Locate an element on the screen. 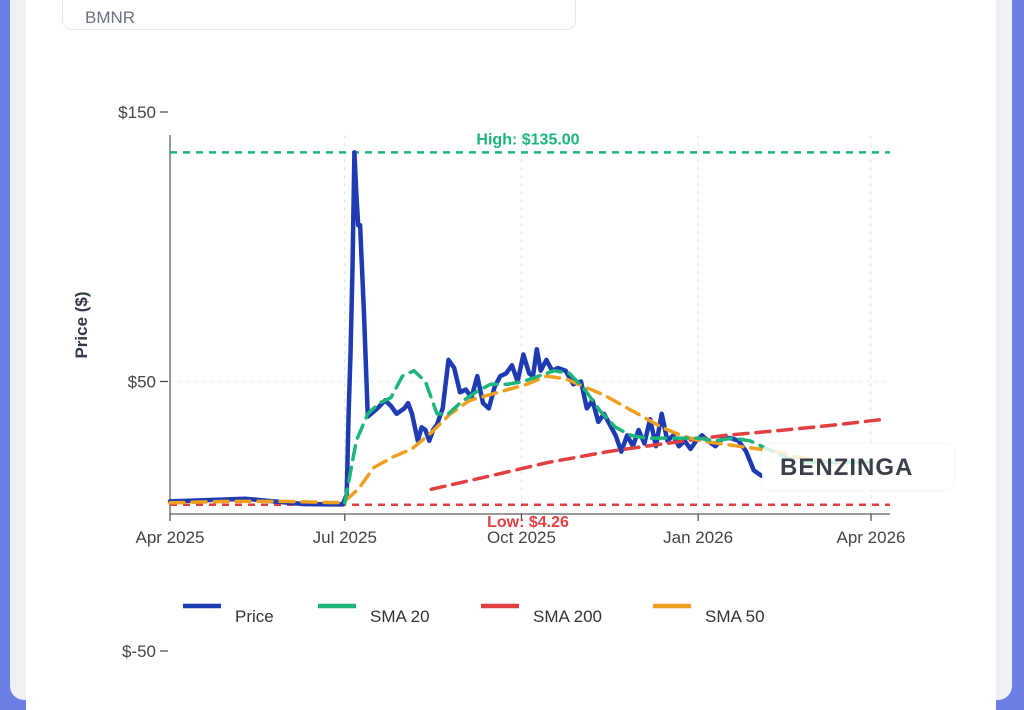 This screenshot has height=710, width=1024. high-label: High: $135.00 is located at coordinates (527, 139).